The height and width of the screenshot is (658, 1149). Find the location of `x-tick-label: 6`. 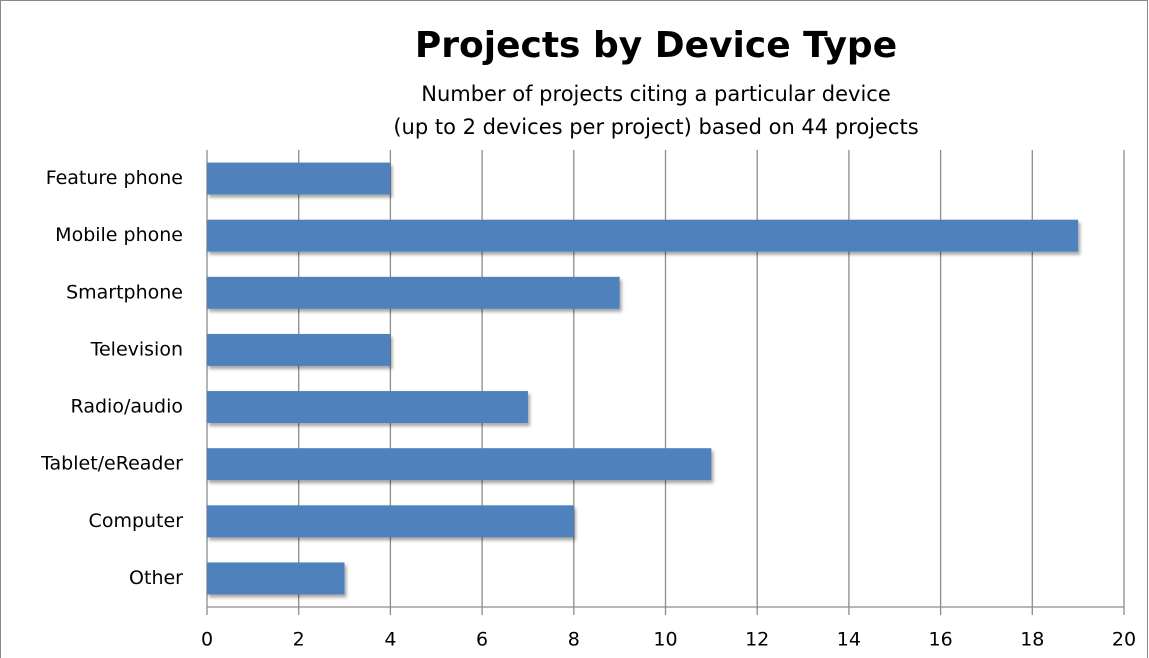

x-tick-label: 6 is located at coordinates (482, 640).